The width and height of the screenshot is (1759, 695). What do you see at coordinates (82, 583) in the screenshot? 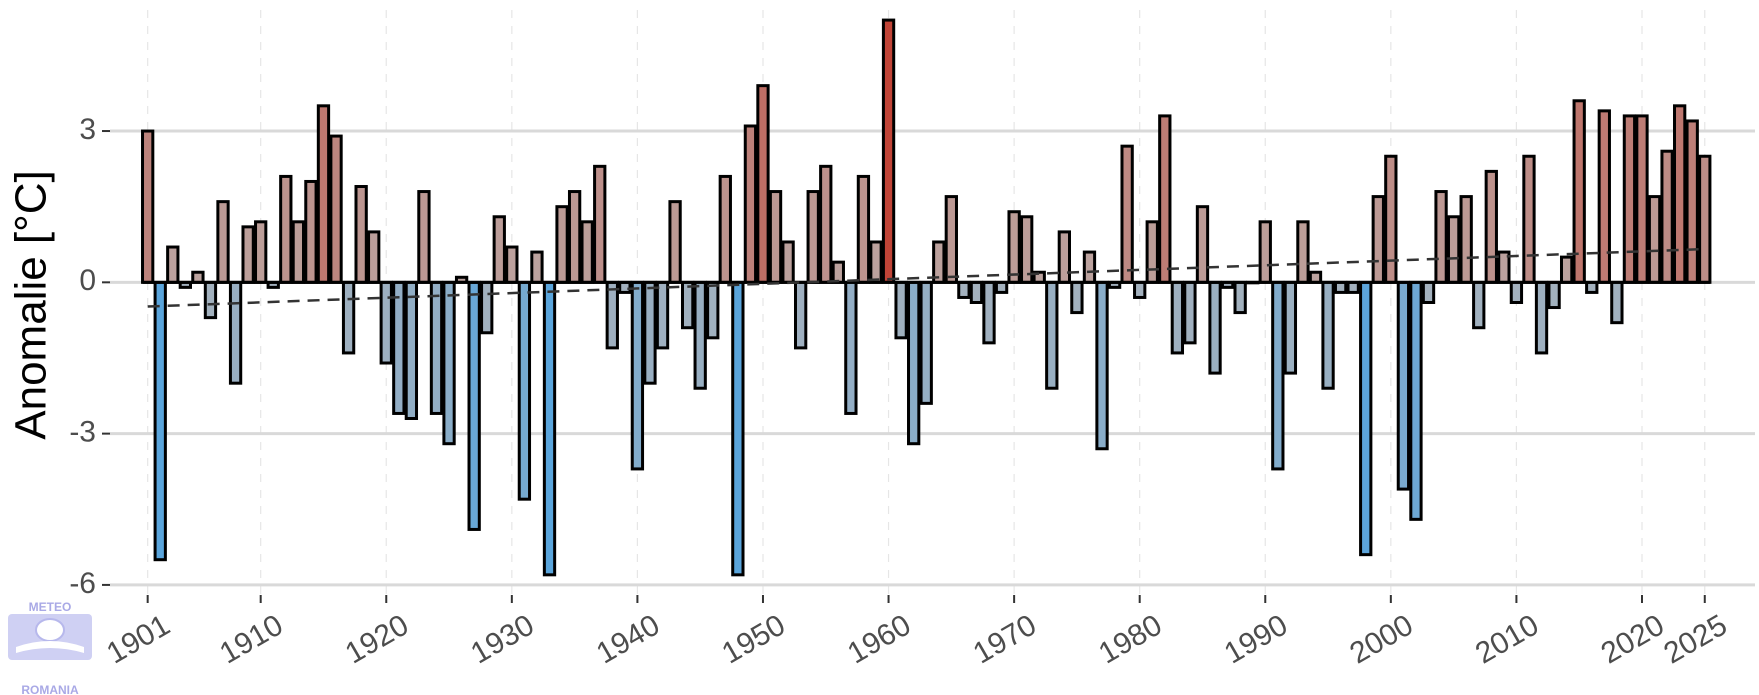
I see `y-tick-label: -6` at bounding box center [82, 583].